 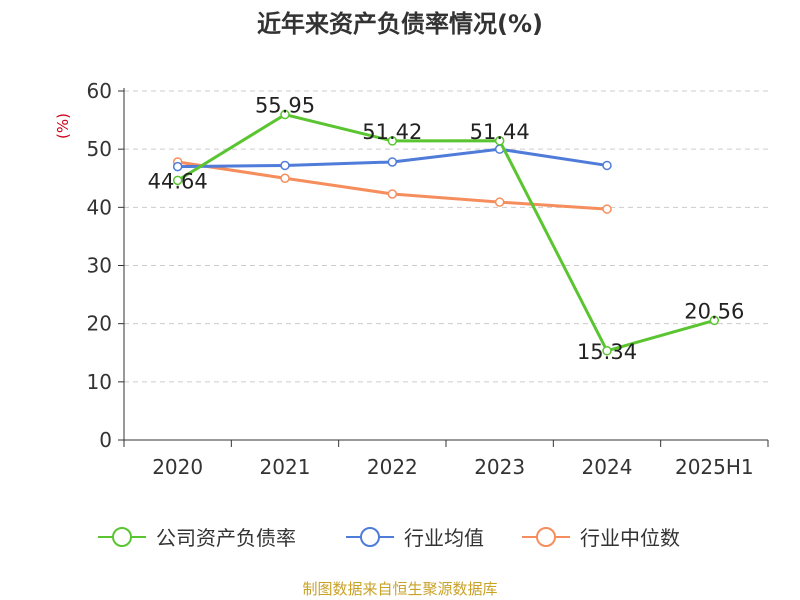 I want to click on data-label: 51.44, so click(x=500, y=132).